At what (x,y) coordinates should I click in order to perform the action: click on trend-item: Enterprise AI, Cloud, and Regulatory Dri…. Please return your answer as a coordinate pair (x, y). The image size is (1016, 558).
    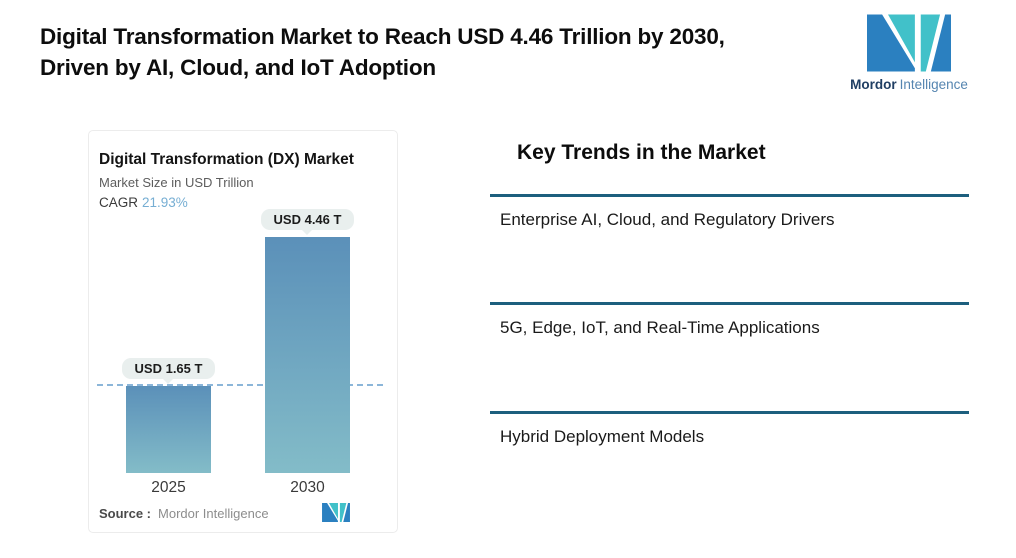
    Looking at the image, I should click on (729, 212).